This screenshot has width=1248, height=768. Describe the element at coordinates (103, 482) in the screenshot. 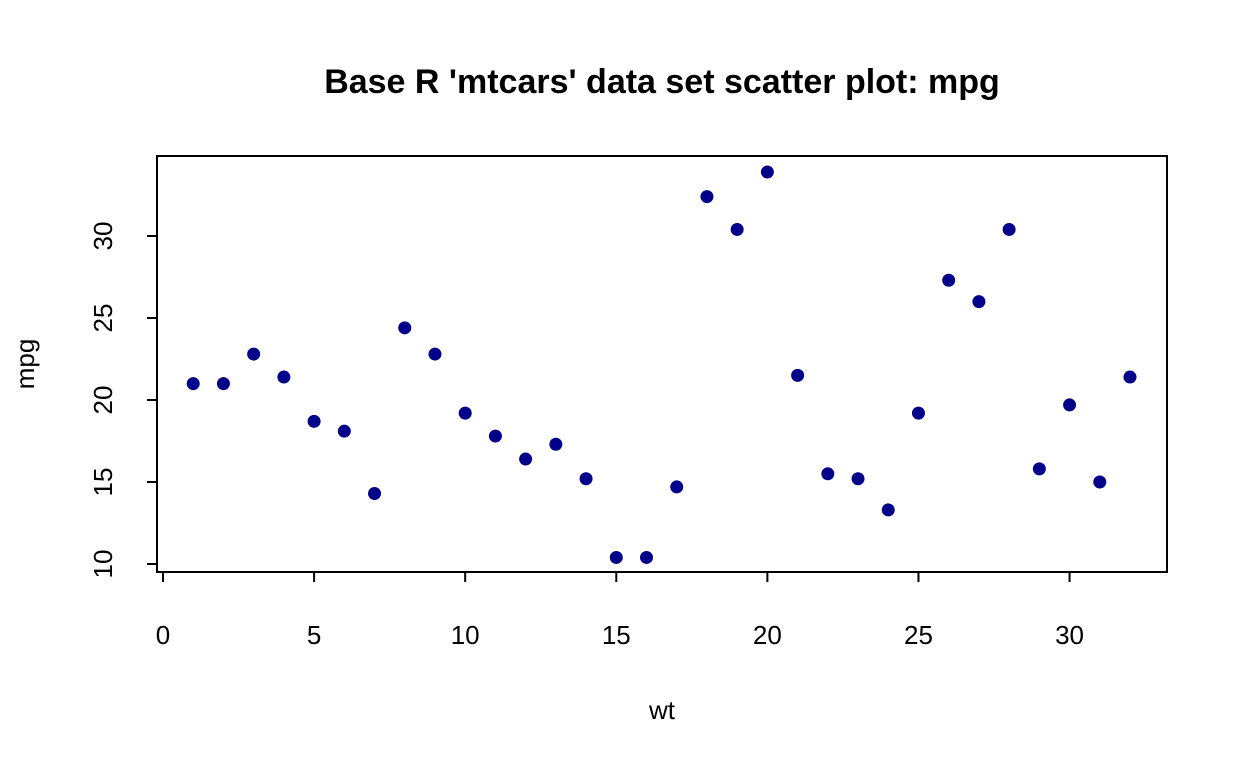

I see `y-tick-label: 15` at that location.